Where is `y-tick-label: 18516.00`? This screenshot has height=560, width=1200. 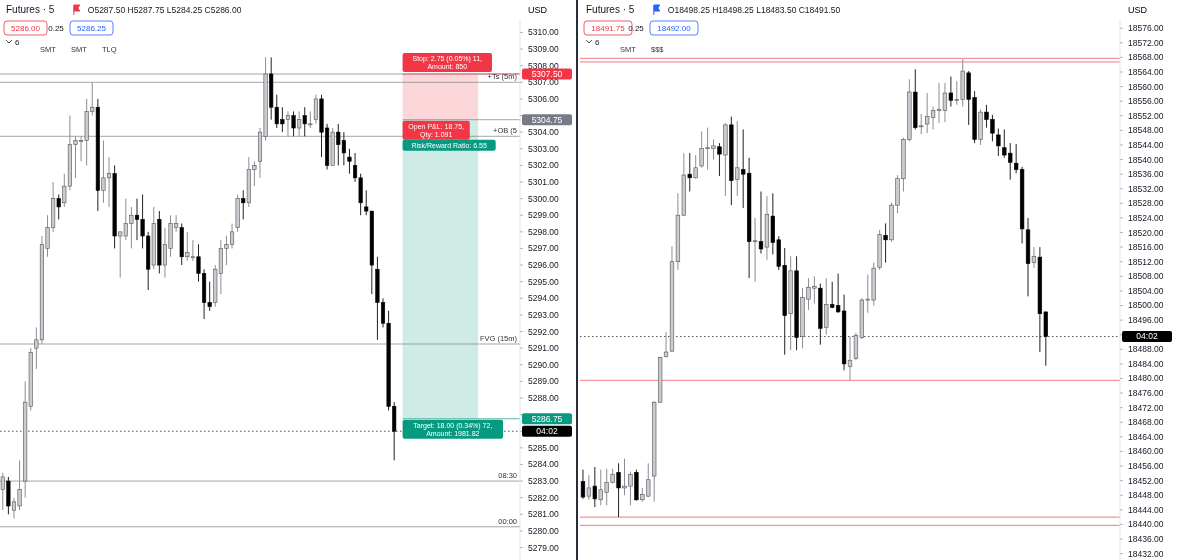 y-tick-label: 18516.00 is located at coordinates (1146, 247).